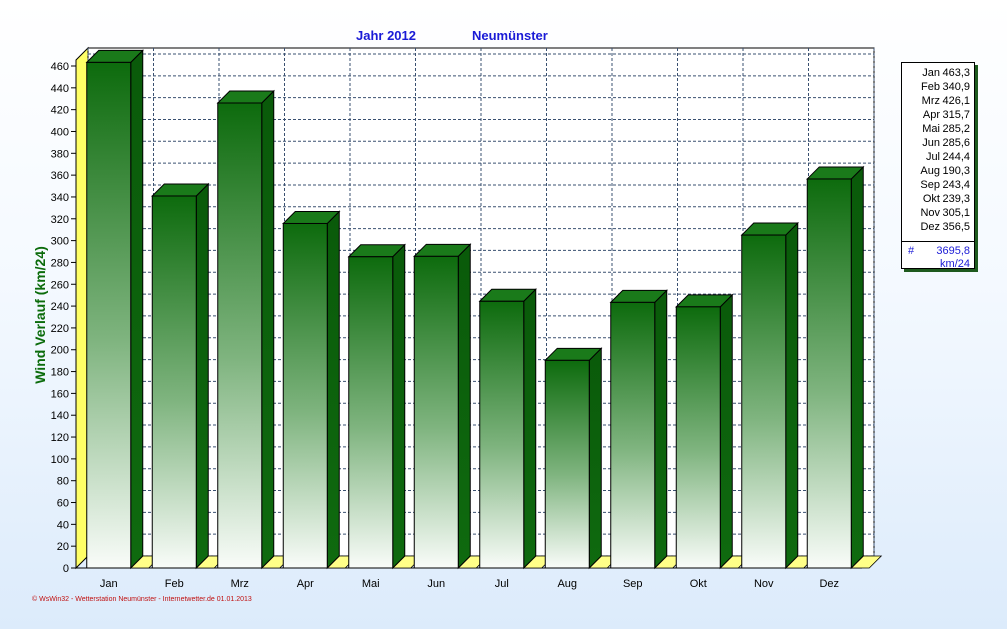 The height and width of the screenshot is (629, 1007). What do you see at coordinates (66, 569) in the screenshot?
I see `y-tick-label: 0` at bounding box center [66, 569].